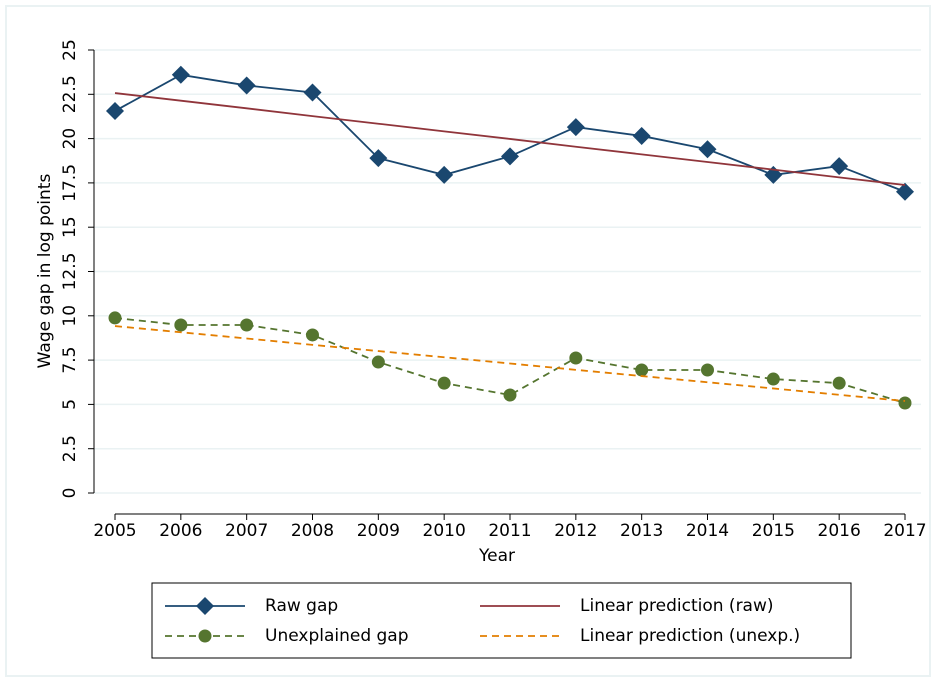  What do you see at coordinates (509, 531) in the screenshot?
I see `x-tick-label: 2011` at bounding box center [509, 531].